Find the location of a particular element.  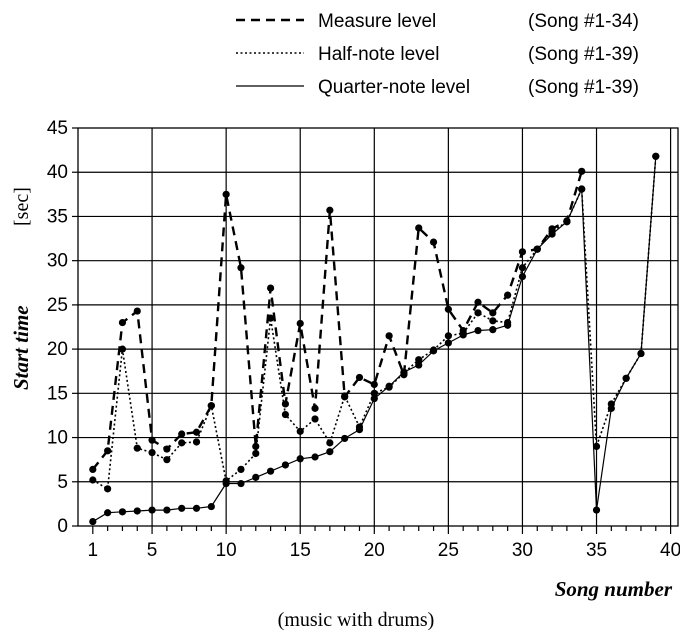

y-tick-label: 40 is located at coordinates (57, 172).